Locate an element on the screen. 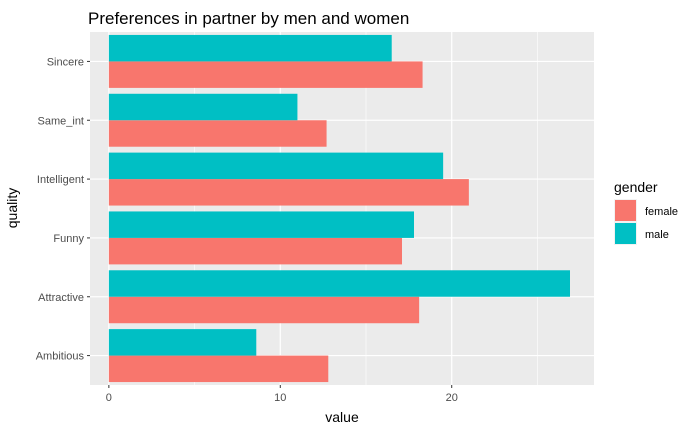 The width and height of the screenshot is (700, 437). legend: gender female male is located at coordinates (646, 212).